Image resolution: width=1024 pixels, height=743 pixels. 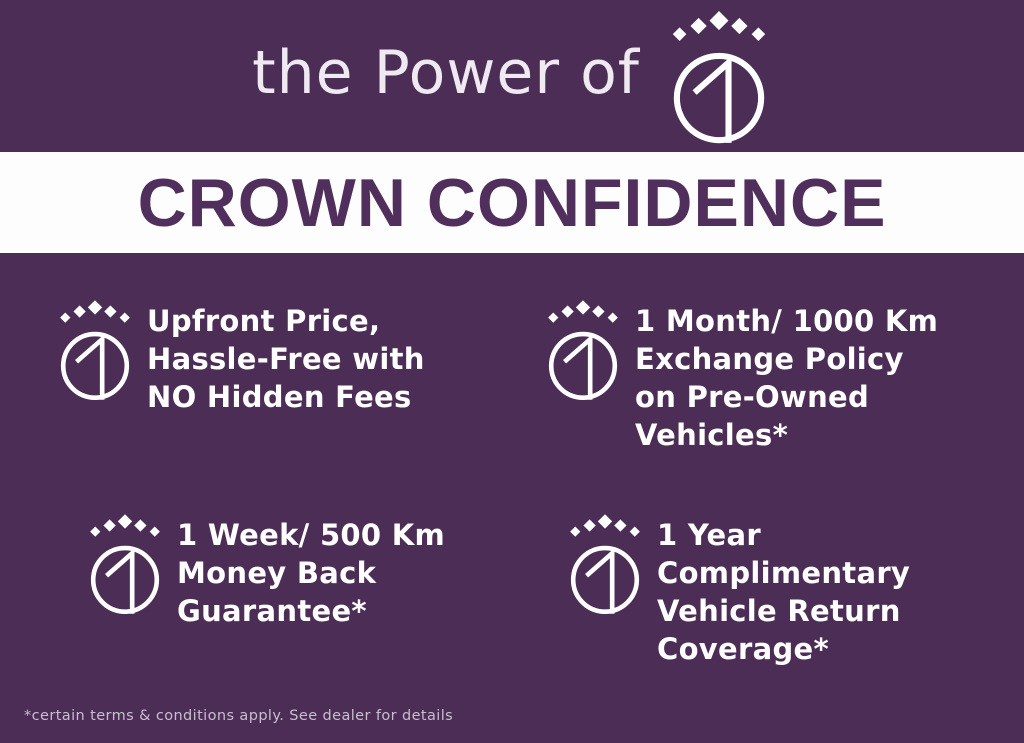 I want to click on feature-text: 1 Week/ 500 Km Money Back Guarantee*, so click(x=311, y=573).